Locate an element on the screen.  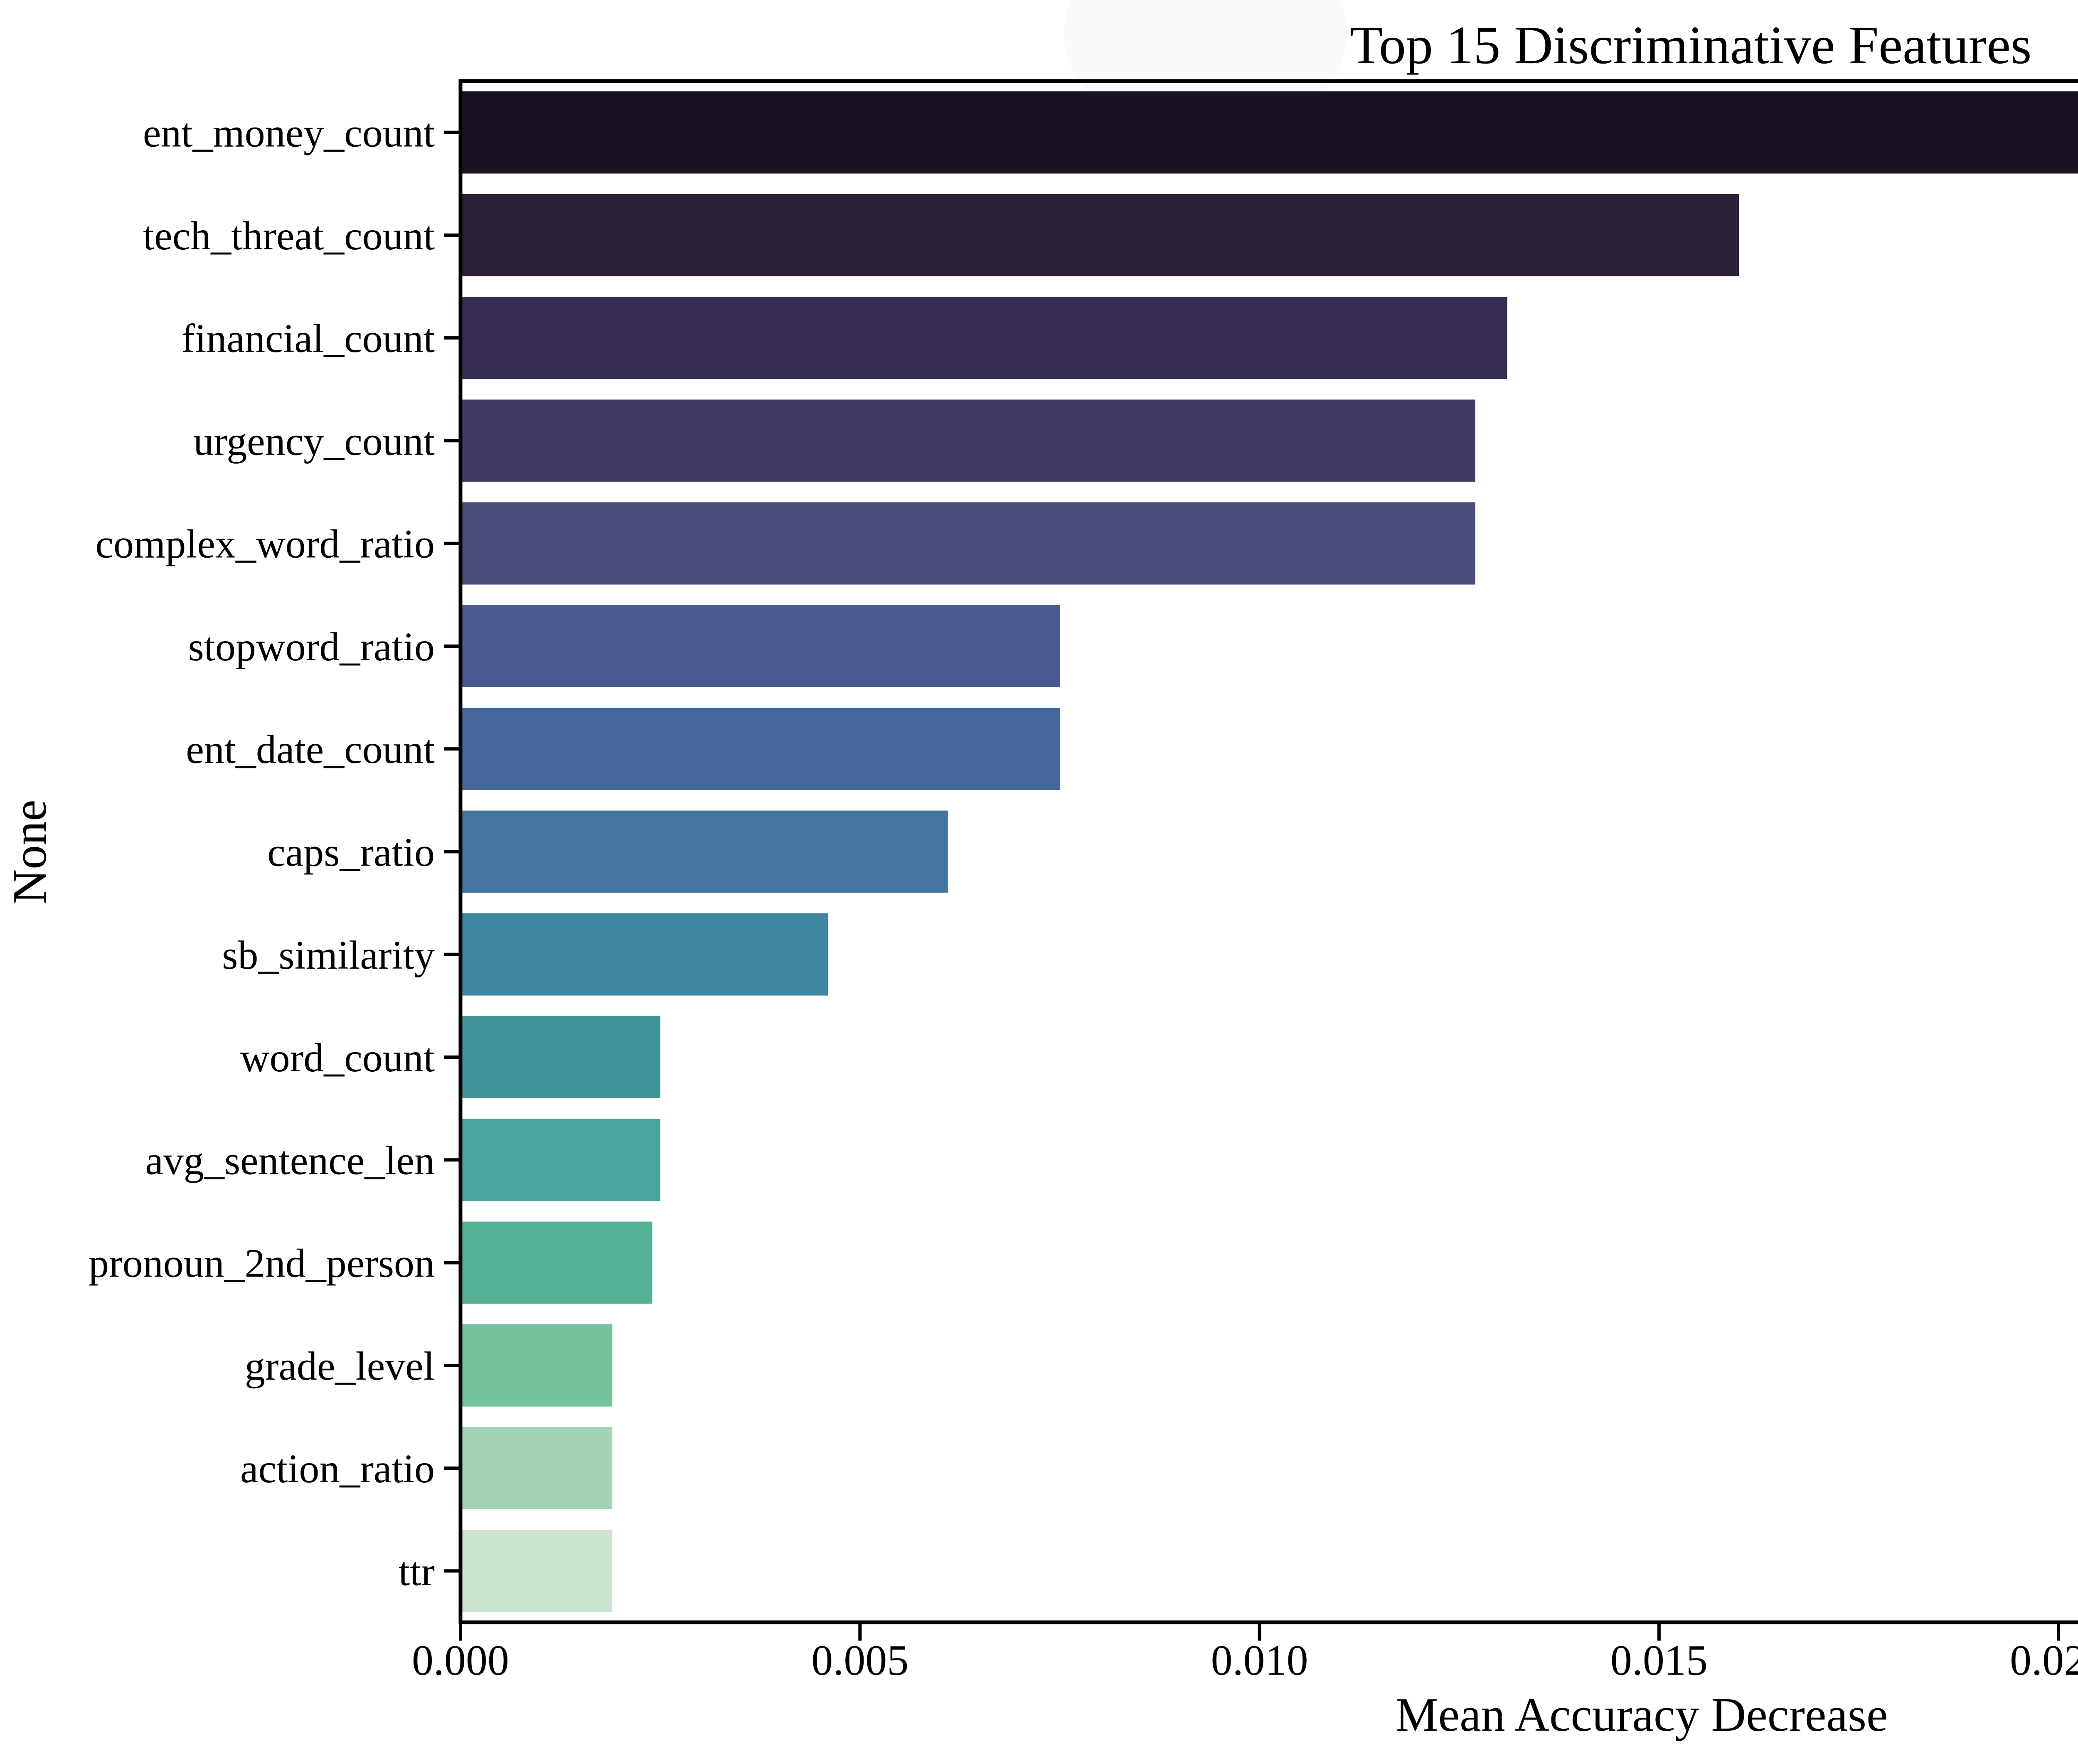
x-tick-label: 0.010 is located at coordinates (1260, 1660).